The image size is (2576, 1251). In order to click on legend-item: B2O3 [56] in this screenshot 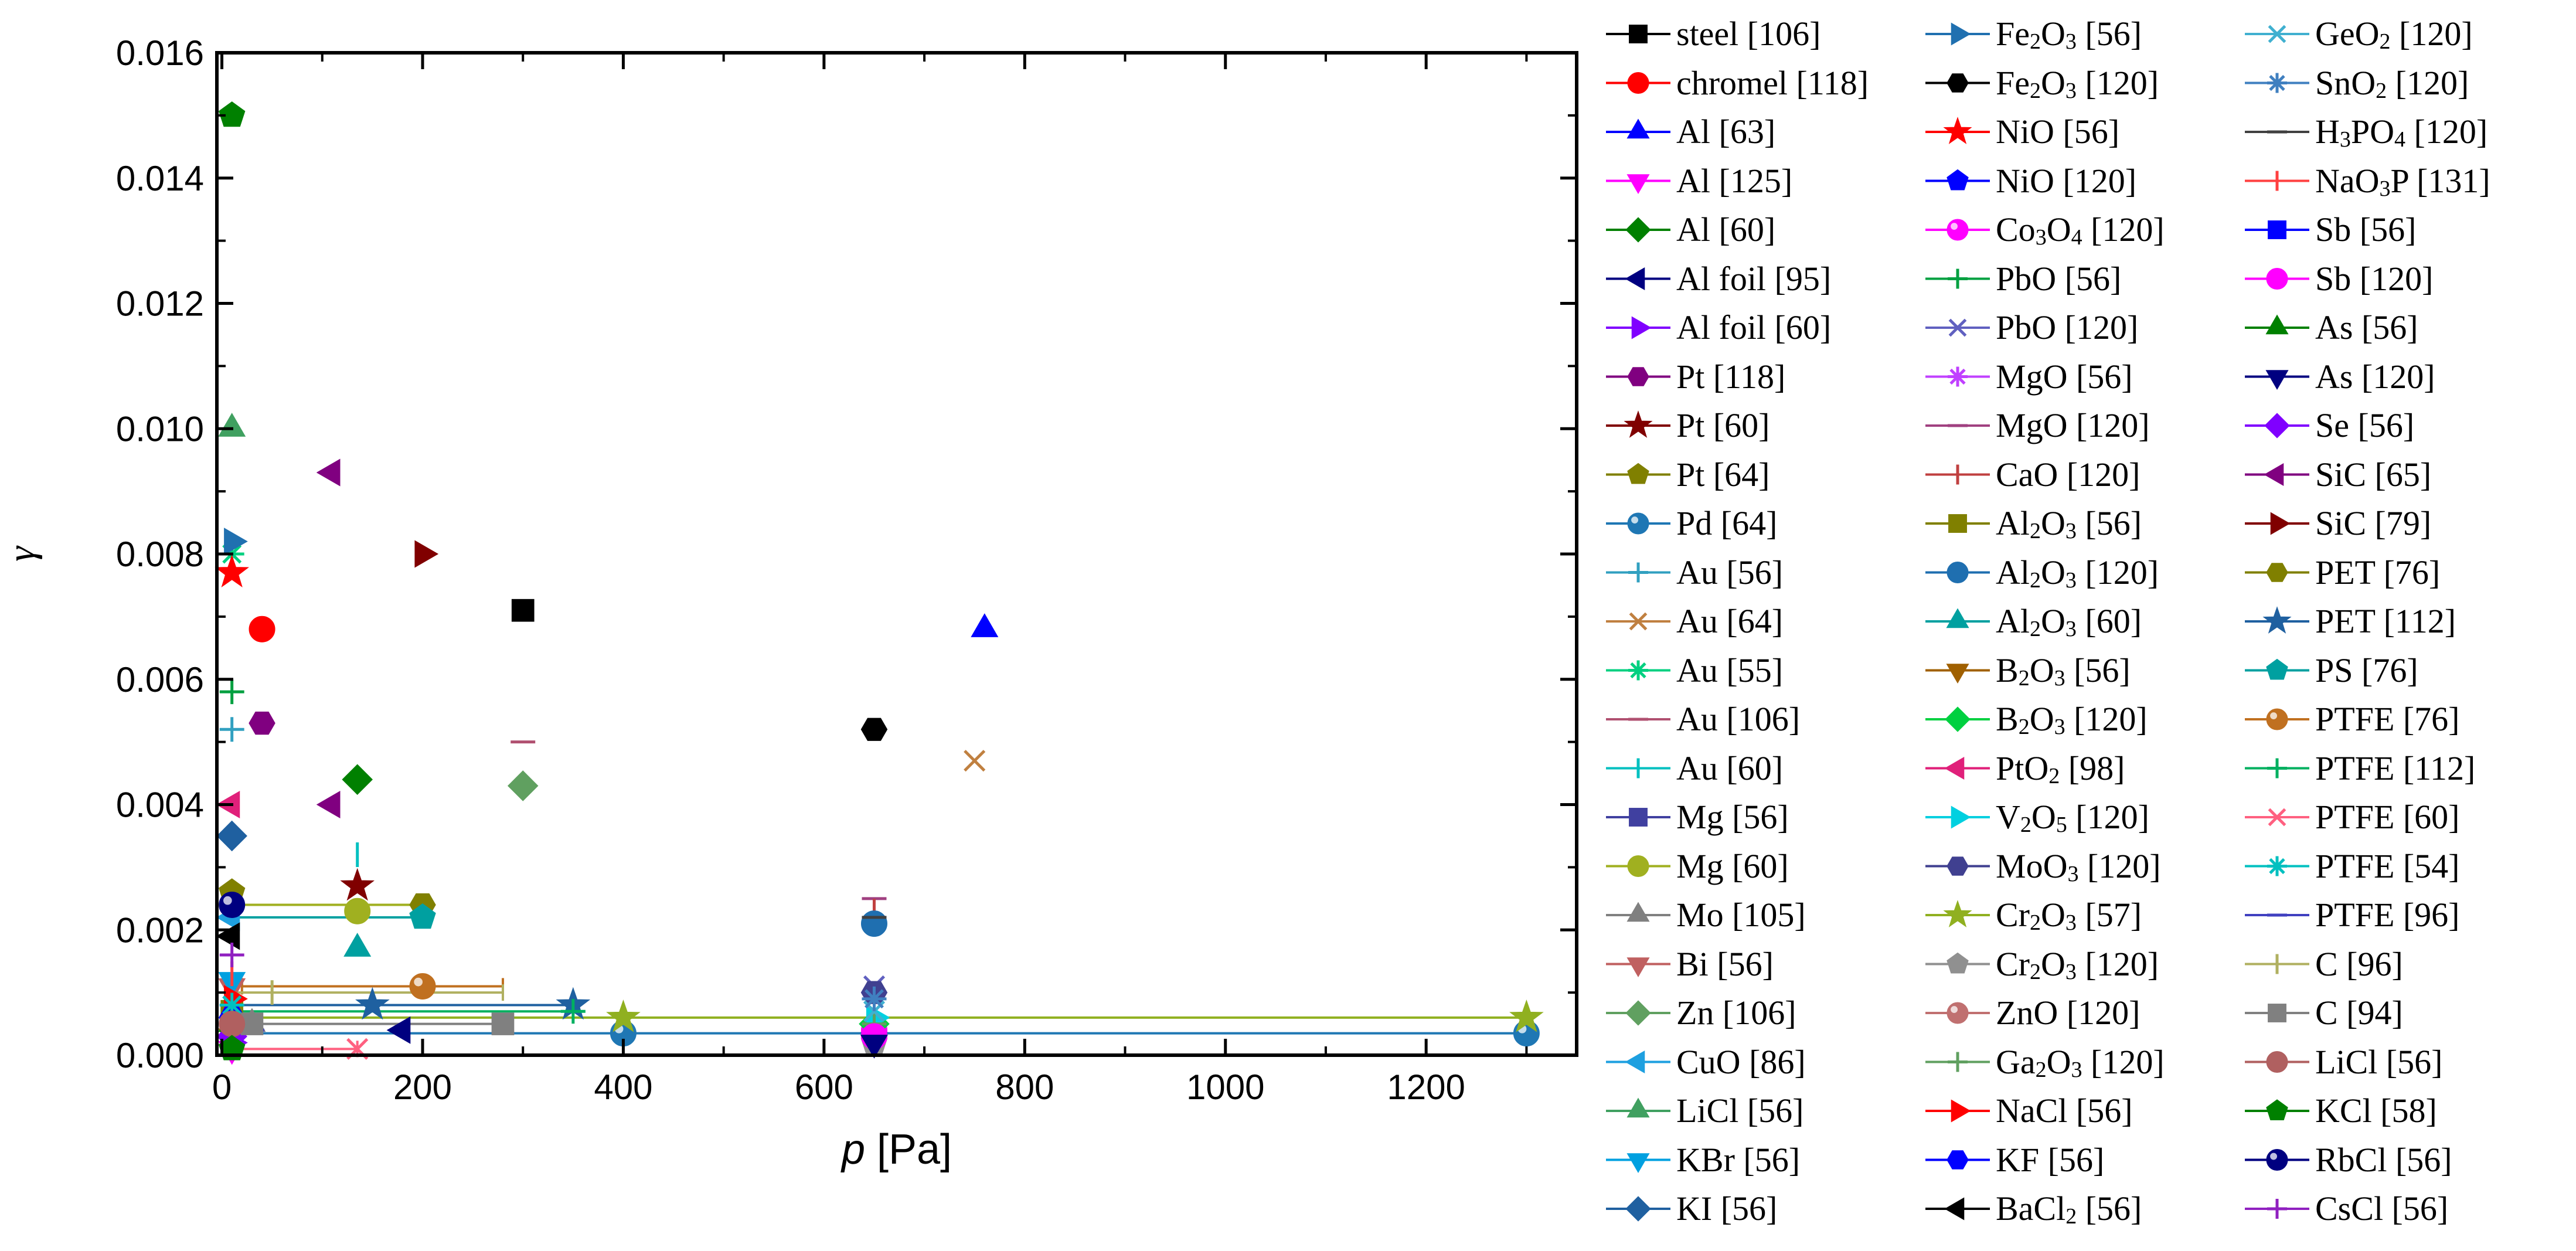, I will do `click(2028, 670)`.